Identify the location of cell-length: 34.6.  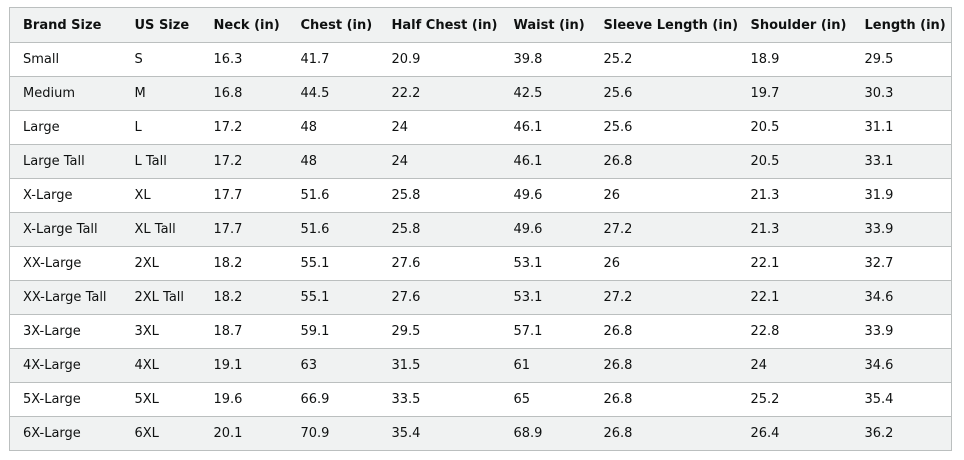
(901, 297).